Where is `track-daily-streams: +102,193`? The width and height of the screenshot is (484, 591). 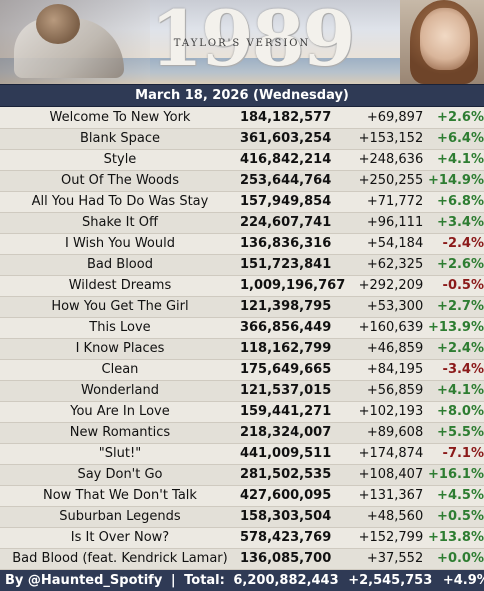 track-daily-streams: +102,193 is located at coordinates (385, 412).